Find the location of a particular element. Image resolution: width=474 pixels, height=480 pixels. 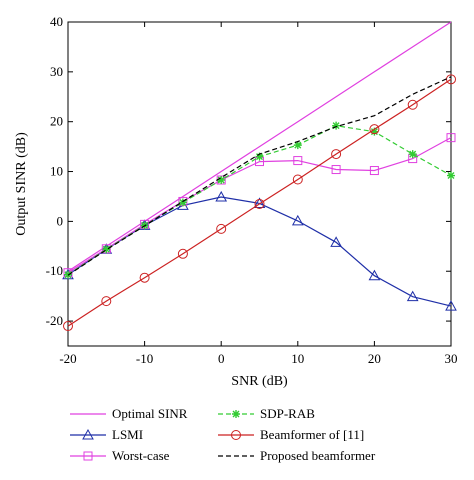

x-tick-label: 10 is located at coordinates (297, 358).